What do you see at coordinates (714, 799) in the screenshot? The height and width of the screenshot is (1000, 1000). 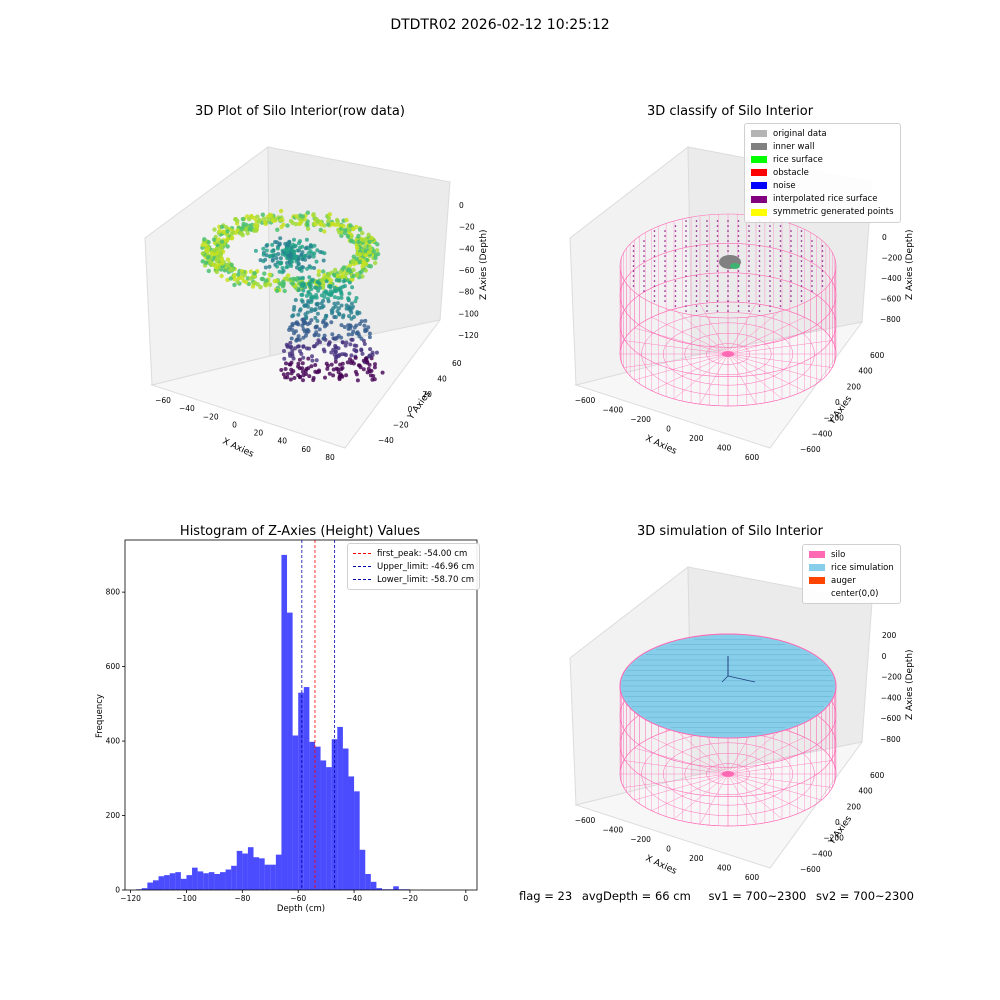 I see `simulation-silo-floor-spoke` at bounding box center [714, 799].